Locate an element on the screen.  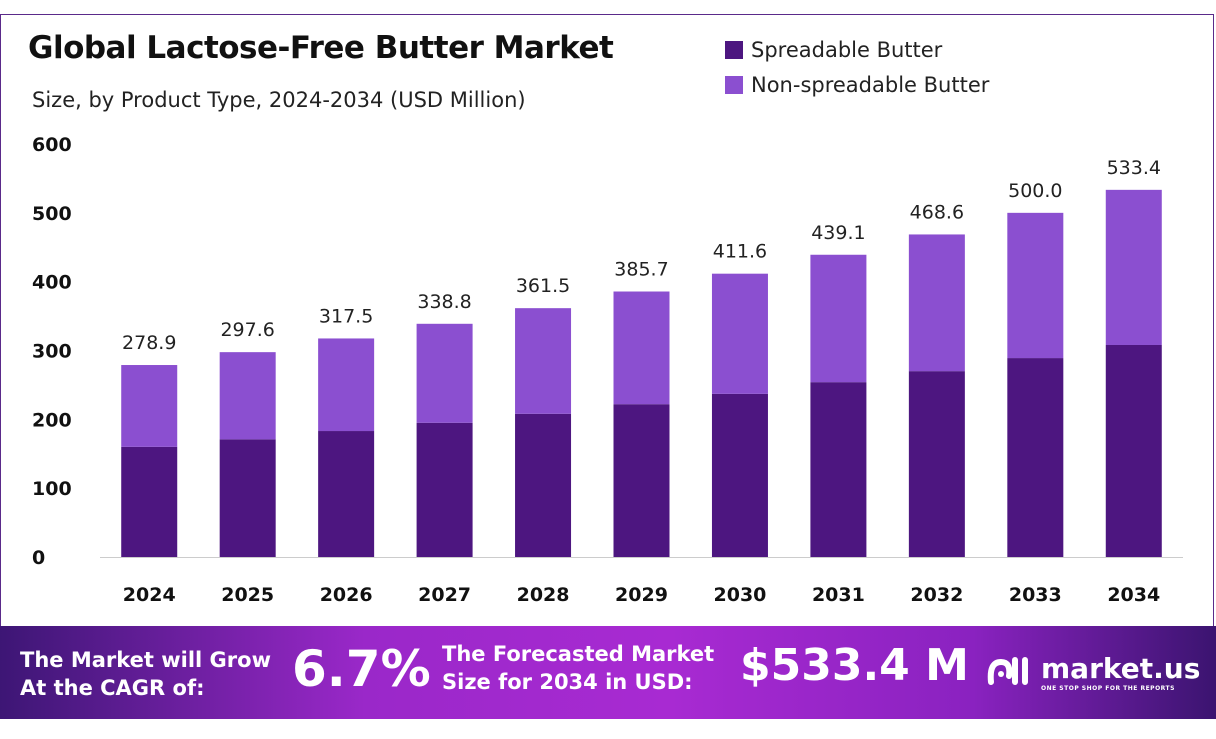
total-label: 500.0 is located at coordinates (1035, 191).